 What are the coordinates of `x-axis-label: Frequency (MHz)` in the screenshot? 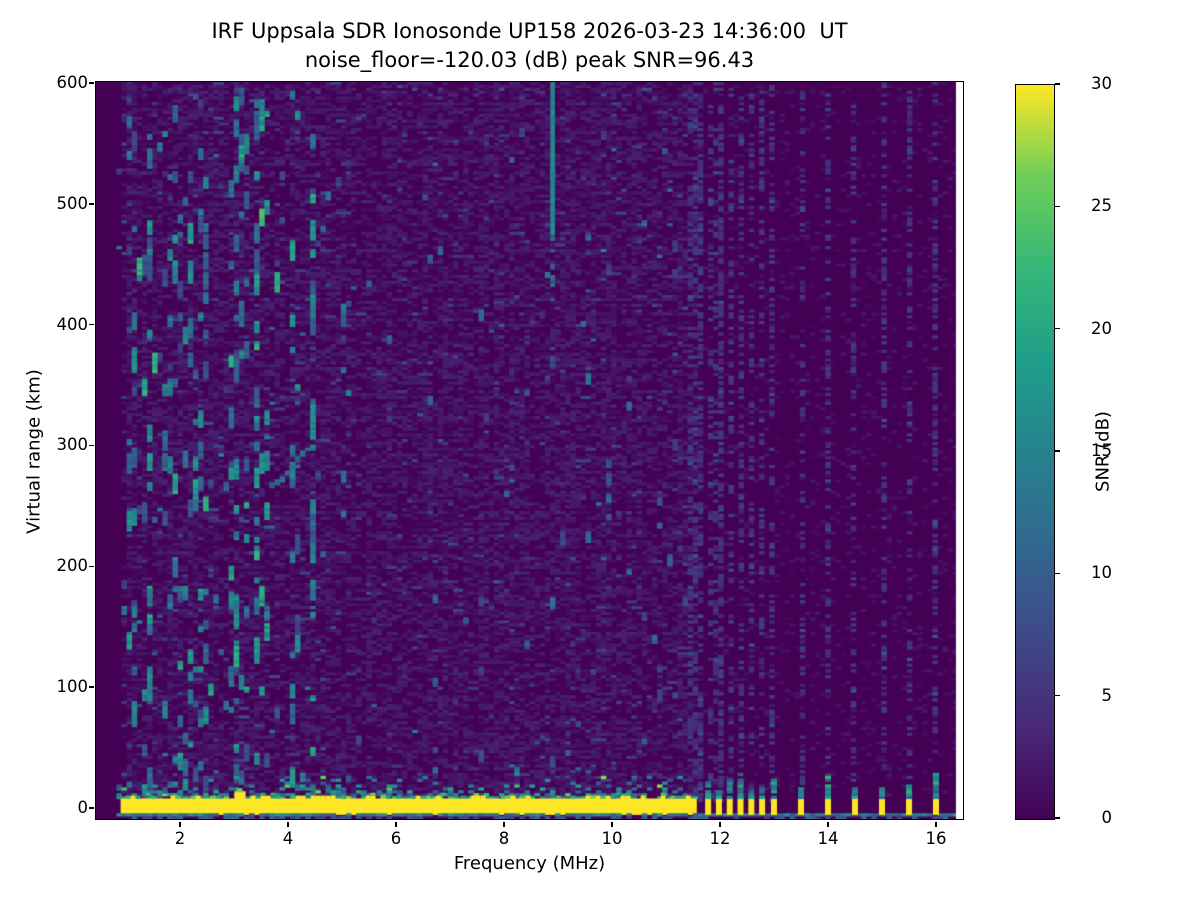 It's located at (529, 863).